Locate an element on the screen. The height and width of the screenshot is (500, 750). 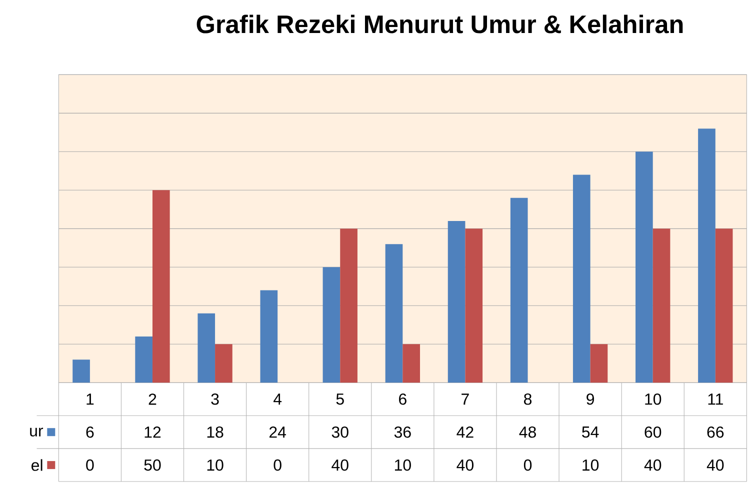
data-label: 12 is located at coordinates (152, 432).